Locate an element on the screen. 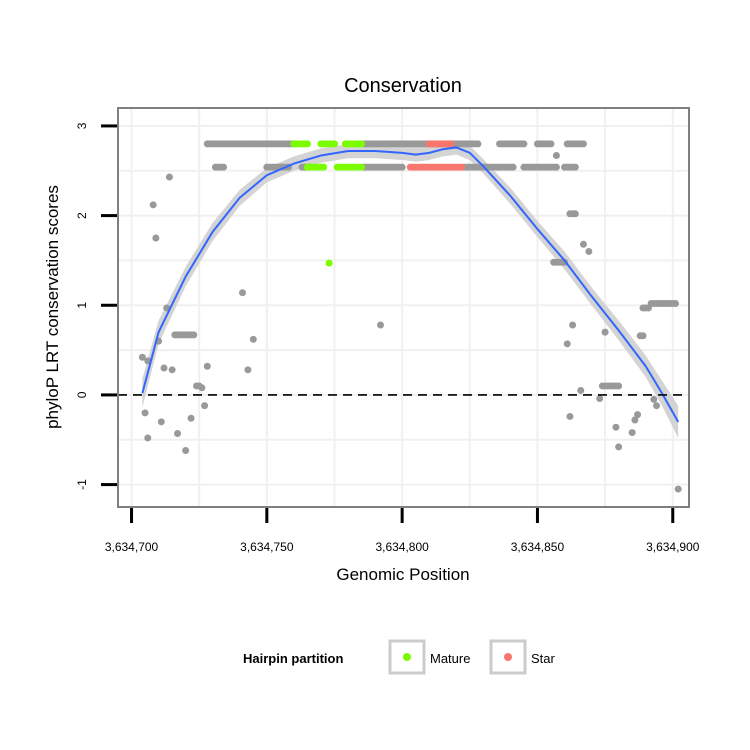  x-tick-label: 3,634,900 is located at coordinates (673, 547).